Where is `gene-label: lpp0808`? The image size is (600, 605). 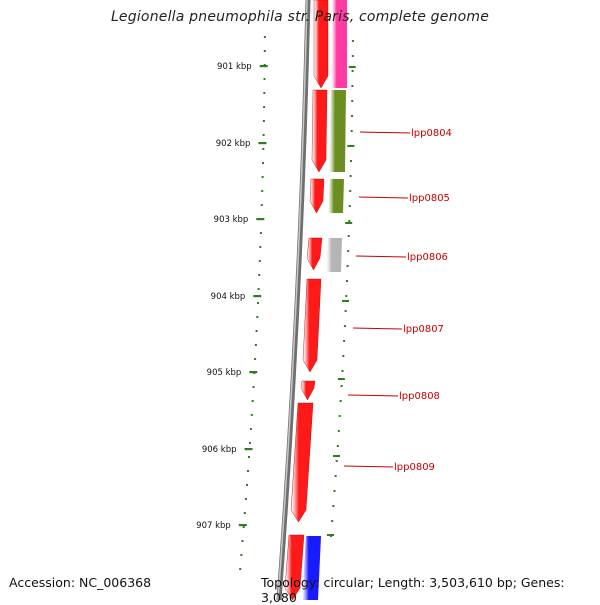 gene-label: lpp0808 is located at coordinates (419, 396).